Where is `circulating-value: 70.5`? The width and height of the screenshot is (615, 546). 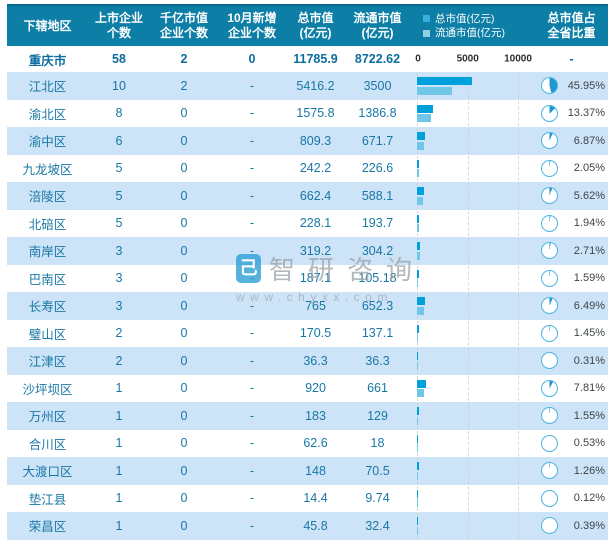
circulating-value: 70.5 is located at coordinates (377, 470).